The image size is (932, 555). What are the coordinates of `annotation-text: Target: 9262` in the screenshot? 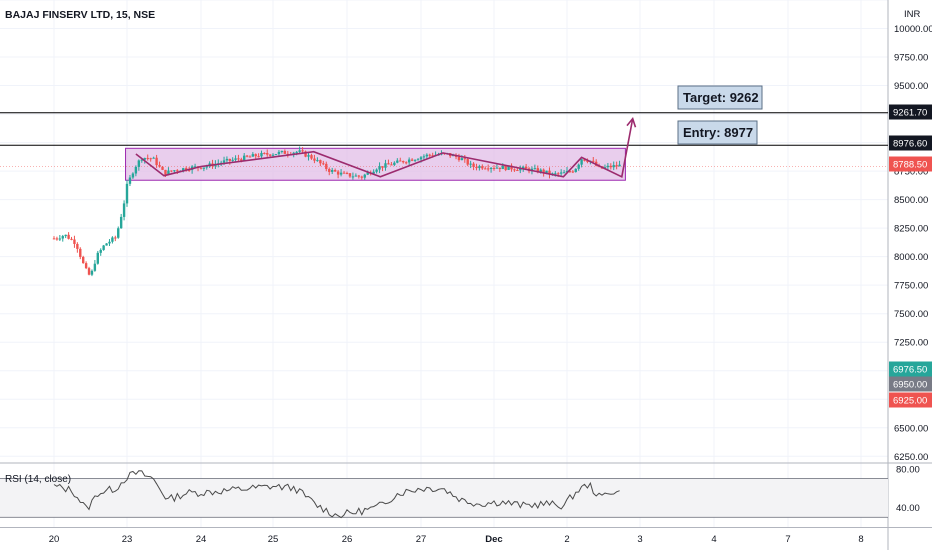 It's located at (721, 97).